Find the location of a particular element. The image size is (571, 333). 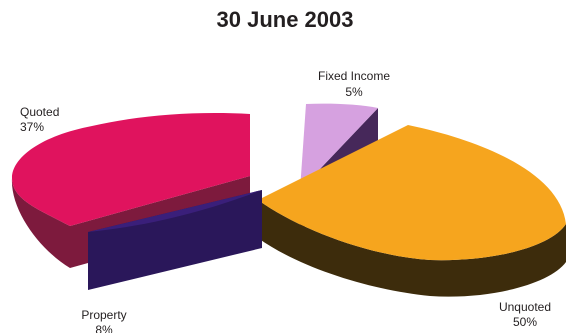

label-value-quoted: 37% is located at coordinates (32, 127).